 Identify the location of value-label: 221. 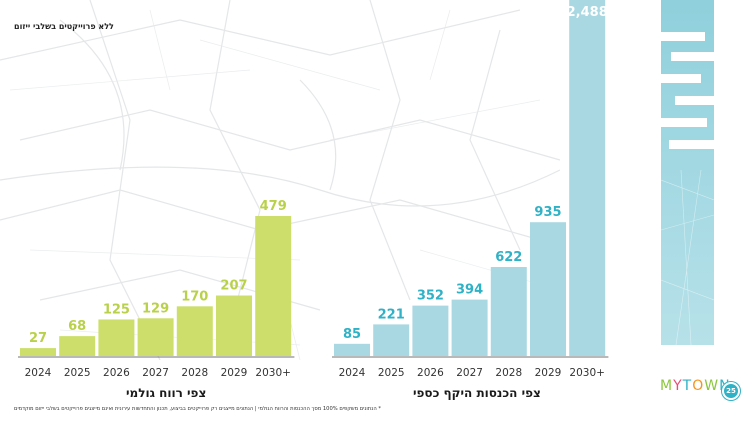
(391, 314).